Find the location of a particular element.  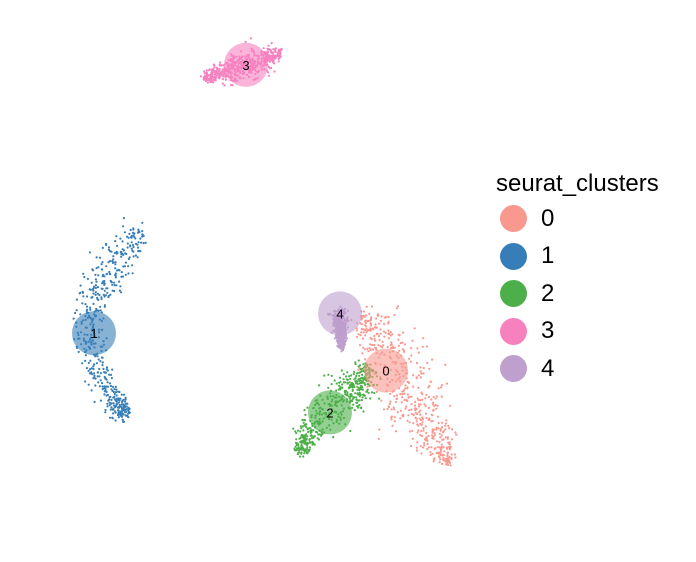

legend-label-0: 0 is located at coordinates (548, 218).